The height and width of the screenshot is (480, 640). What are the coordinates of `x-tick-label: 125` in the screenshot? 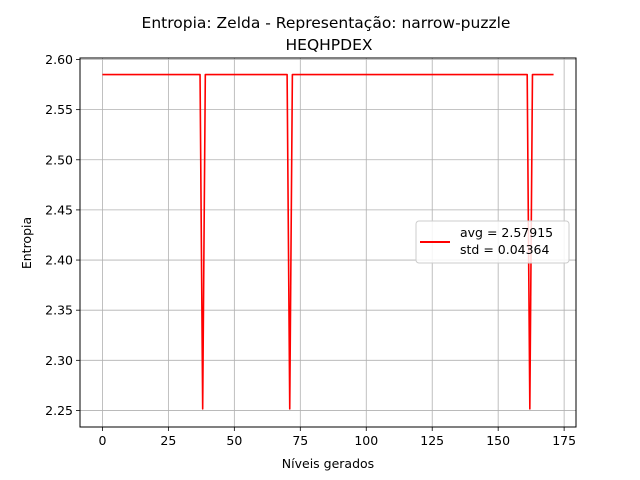 It's located at (432, 440).